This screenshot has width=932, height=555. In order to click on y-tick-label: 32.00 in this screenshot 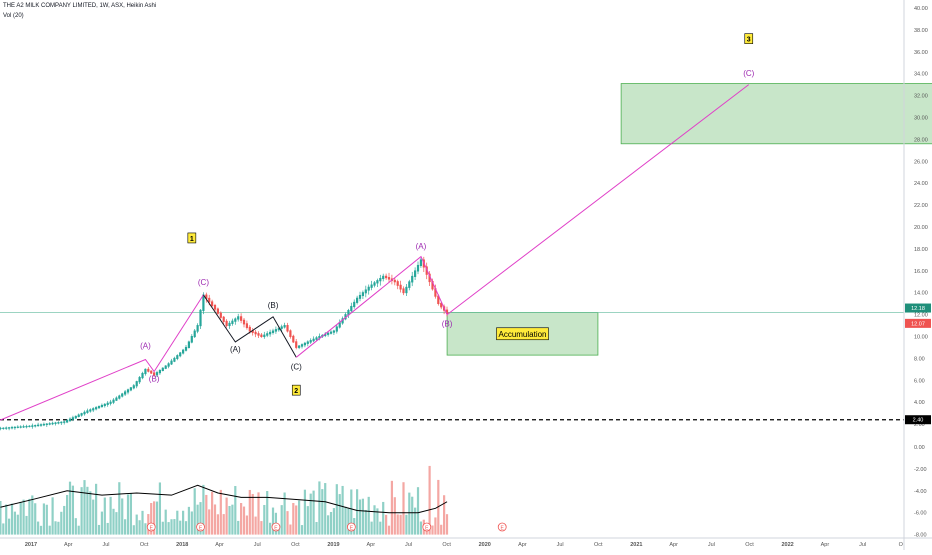, I will do `click(921, 97)`.